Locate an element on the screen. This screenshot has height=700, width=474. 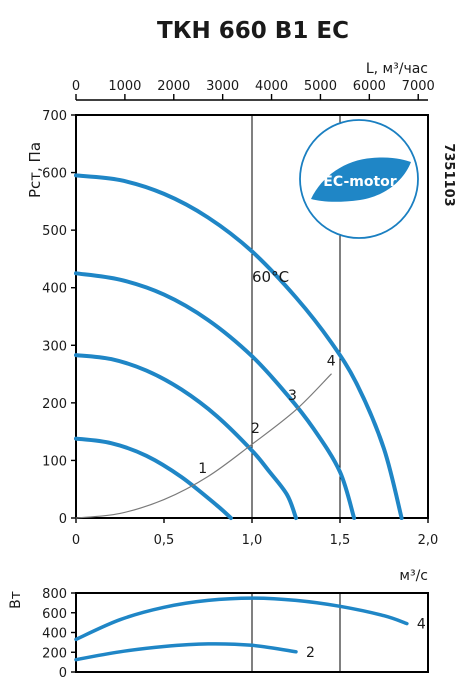
pressure-tick-label: 200 is located at coordinates (54, 404).